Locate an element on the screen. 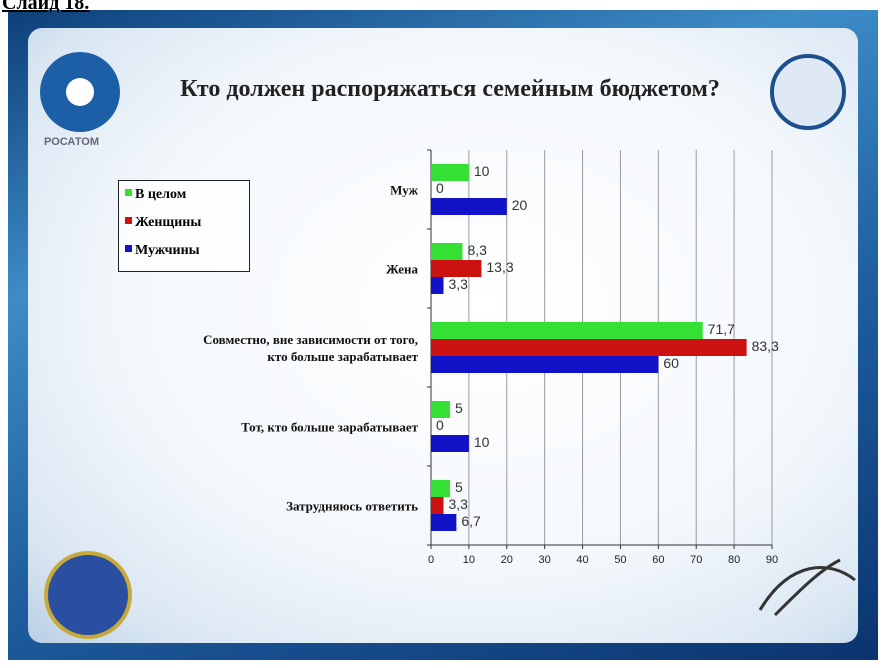 This screenshot has height=668, width=882. slide-number: Слайд 18. is located at coordinates (46, 7).